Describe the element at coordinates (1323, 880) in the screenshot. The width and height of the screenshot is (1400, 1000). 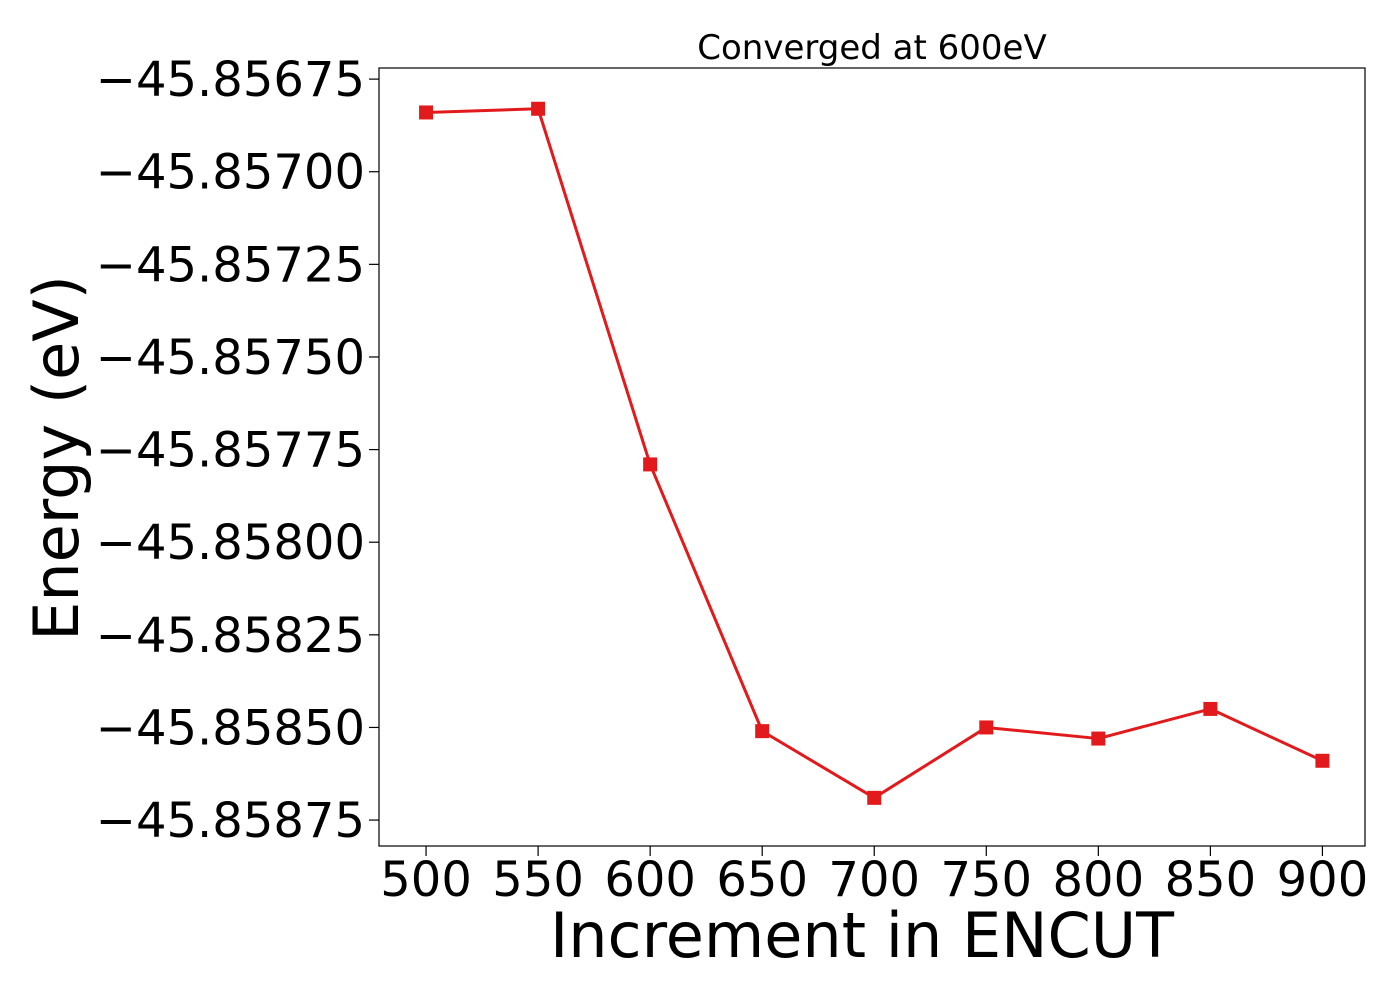
I see `x-tick-label: 900` at that location.